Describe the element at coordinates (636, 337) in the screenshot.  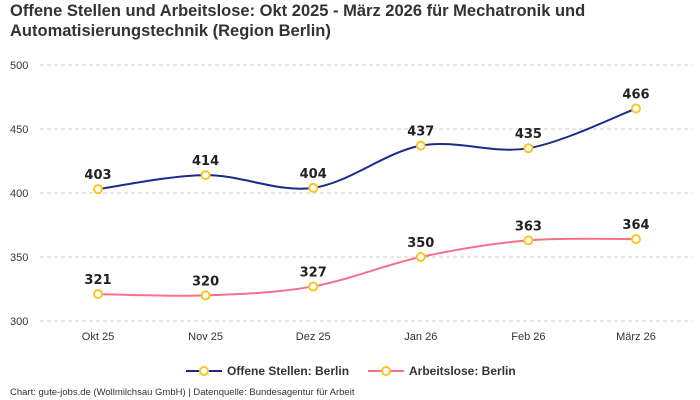
I see `x-tick-label: März 26` at that location.